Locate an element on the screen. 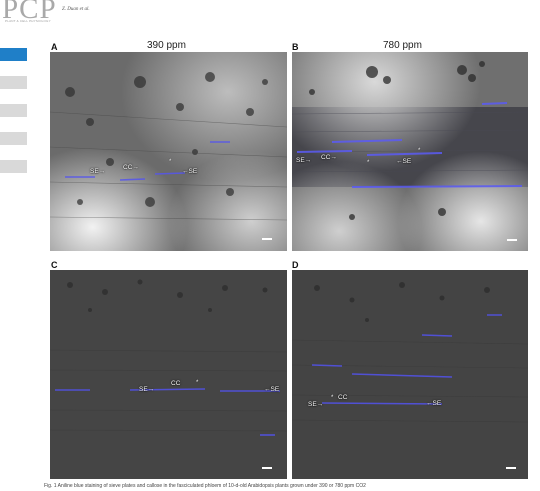 The height and width of the screenshot is (491, 540). panel-letter-c: C is located at coordinates (54, 265).